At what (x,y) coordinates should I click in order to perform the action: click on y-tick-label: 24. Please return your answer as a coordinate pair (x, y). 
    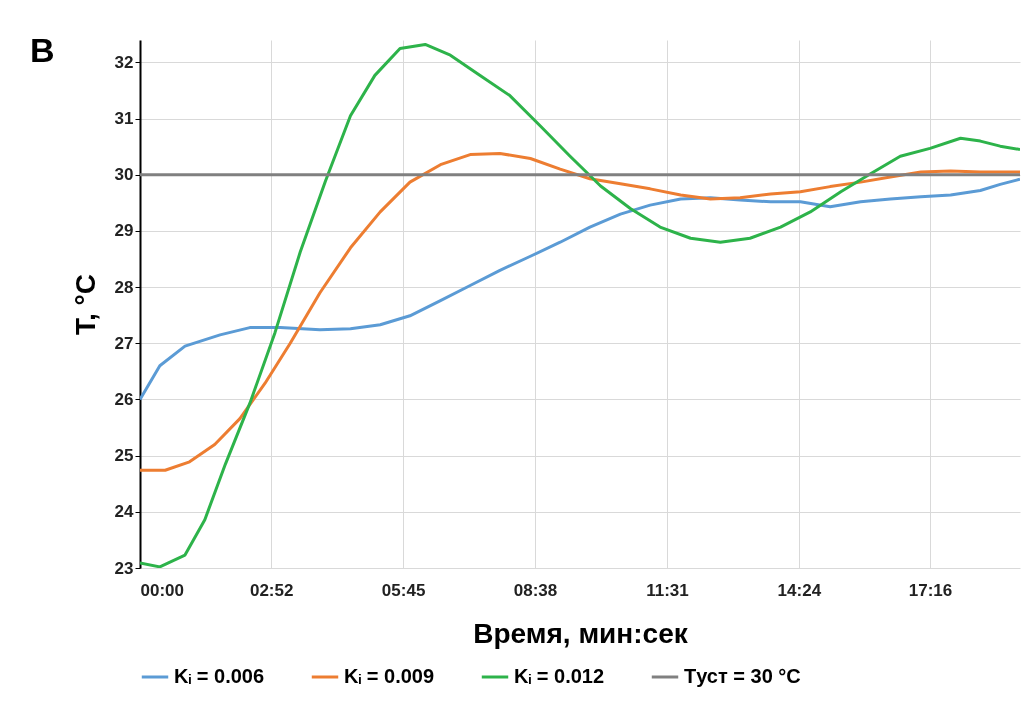
    Looking at the image, I should click on (124, 512).